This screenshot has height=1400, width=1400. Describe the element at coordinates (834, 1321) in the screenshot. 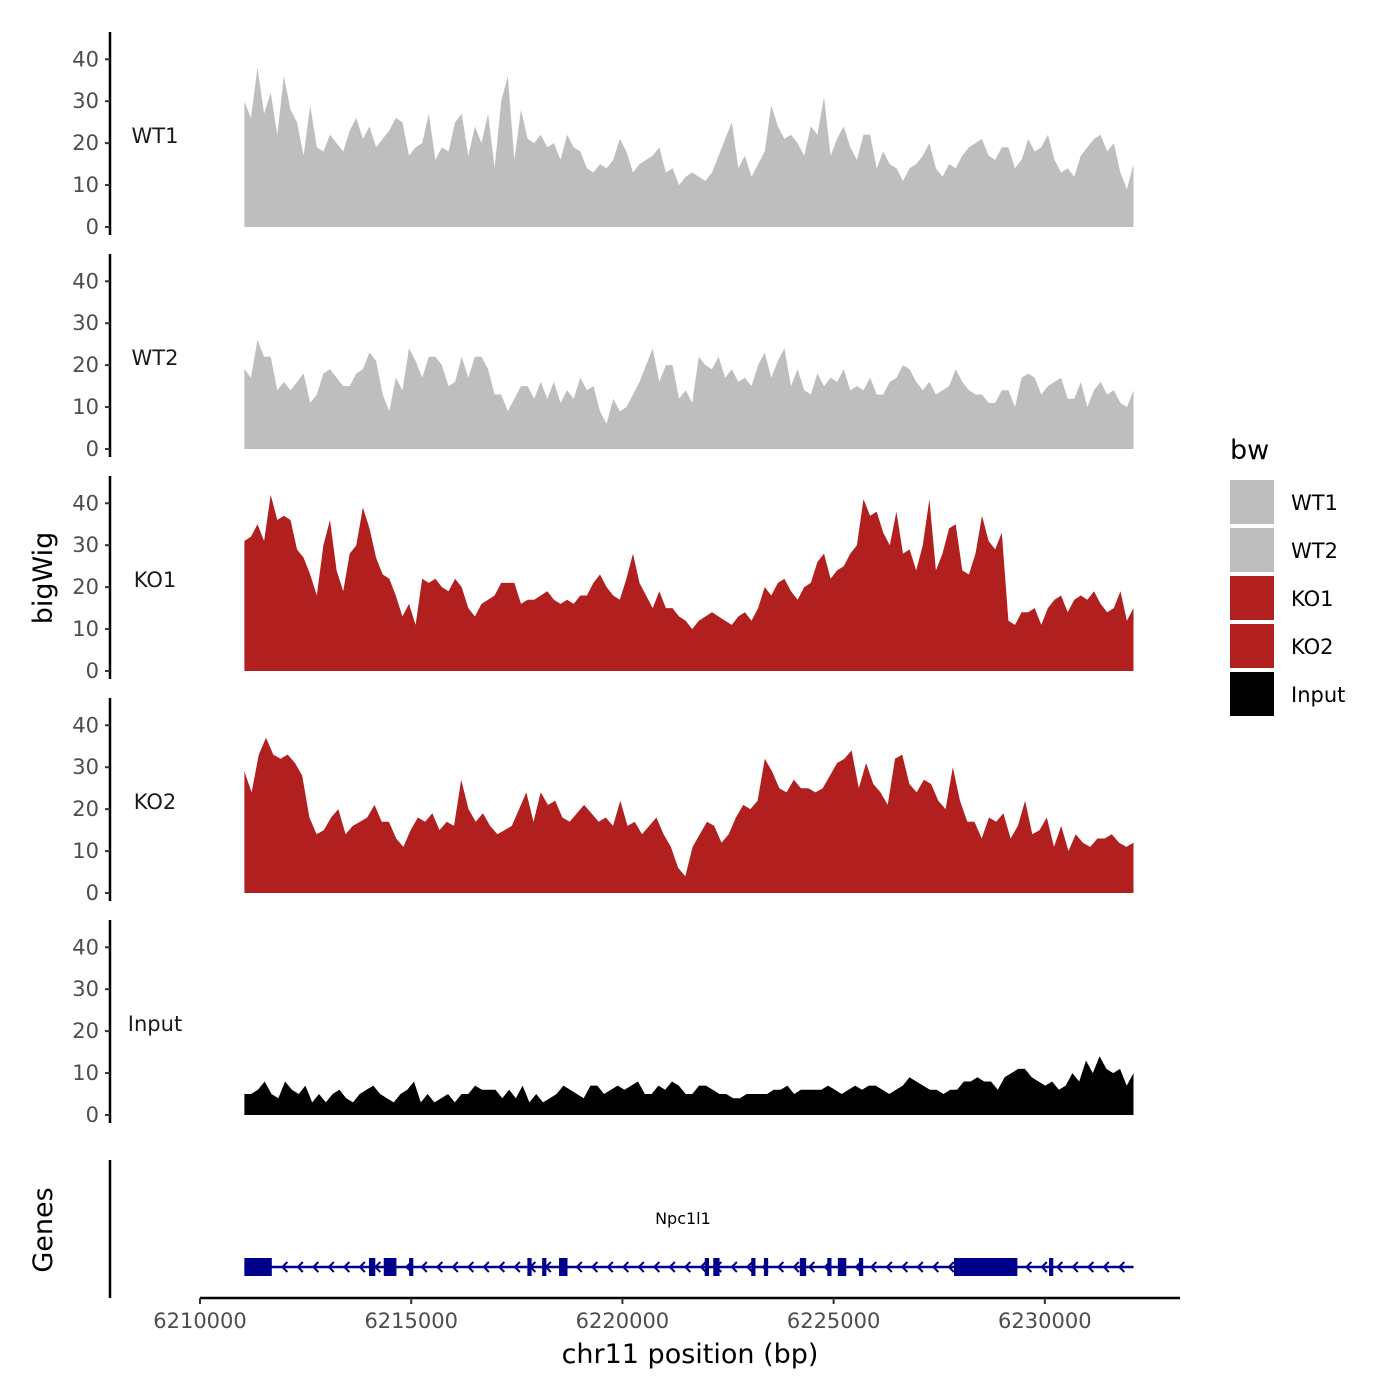

I see `x-tick-label: 6225000` at that location.